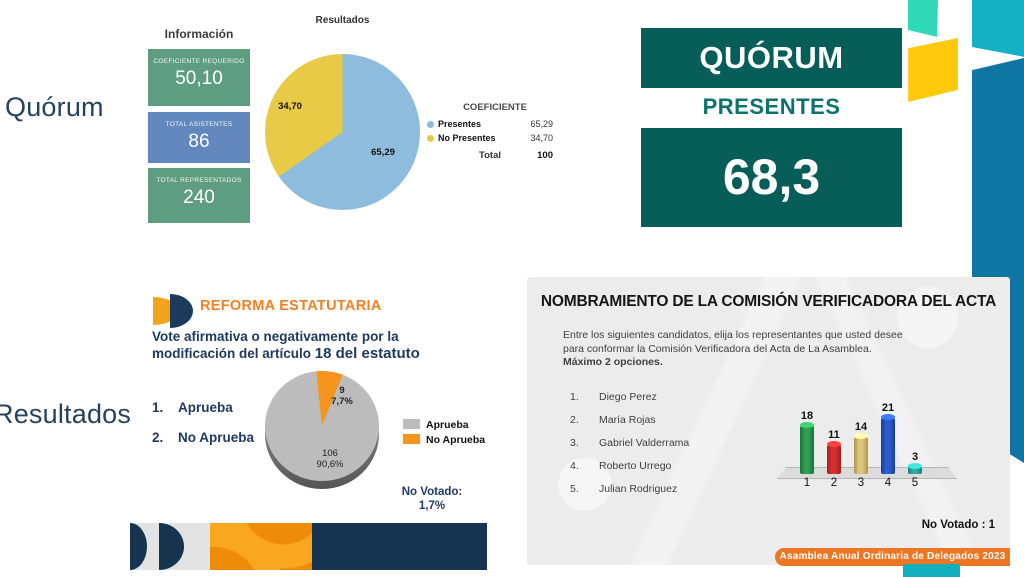  I want to click on info-card-value: 86, so click(199, 141).